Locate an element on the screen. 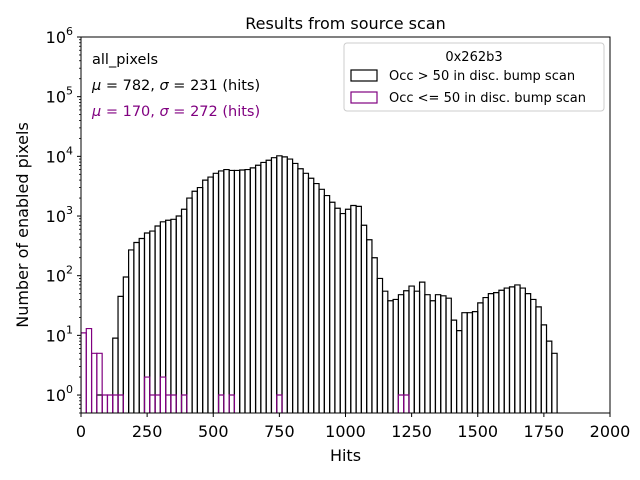 The height and width of the screenshot is (480, 640). y-axis: 10⁰ 10¹ 10² 10³ 10⁴ 10⁵ 10⁶ is located at coordinates (63, 219).